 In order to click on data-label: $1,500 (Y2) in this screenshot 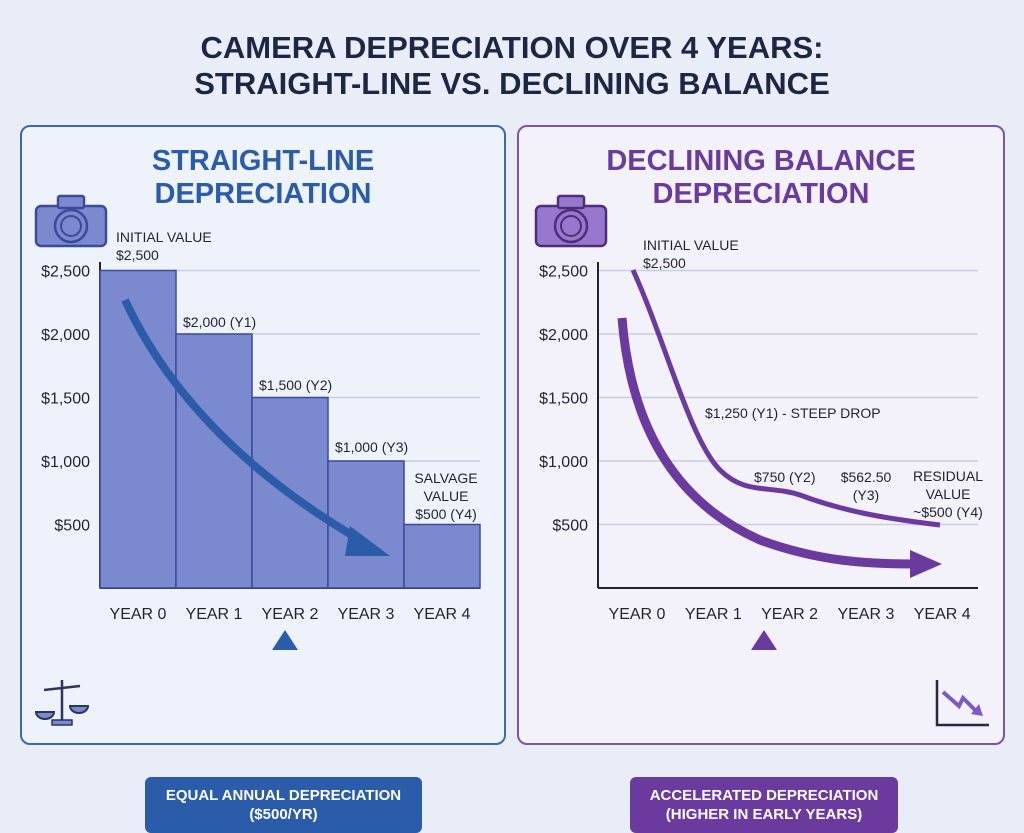, I will do `click(295, 385)`.